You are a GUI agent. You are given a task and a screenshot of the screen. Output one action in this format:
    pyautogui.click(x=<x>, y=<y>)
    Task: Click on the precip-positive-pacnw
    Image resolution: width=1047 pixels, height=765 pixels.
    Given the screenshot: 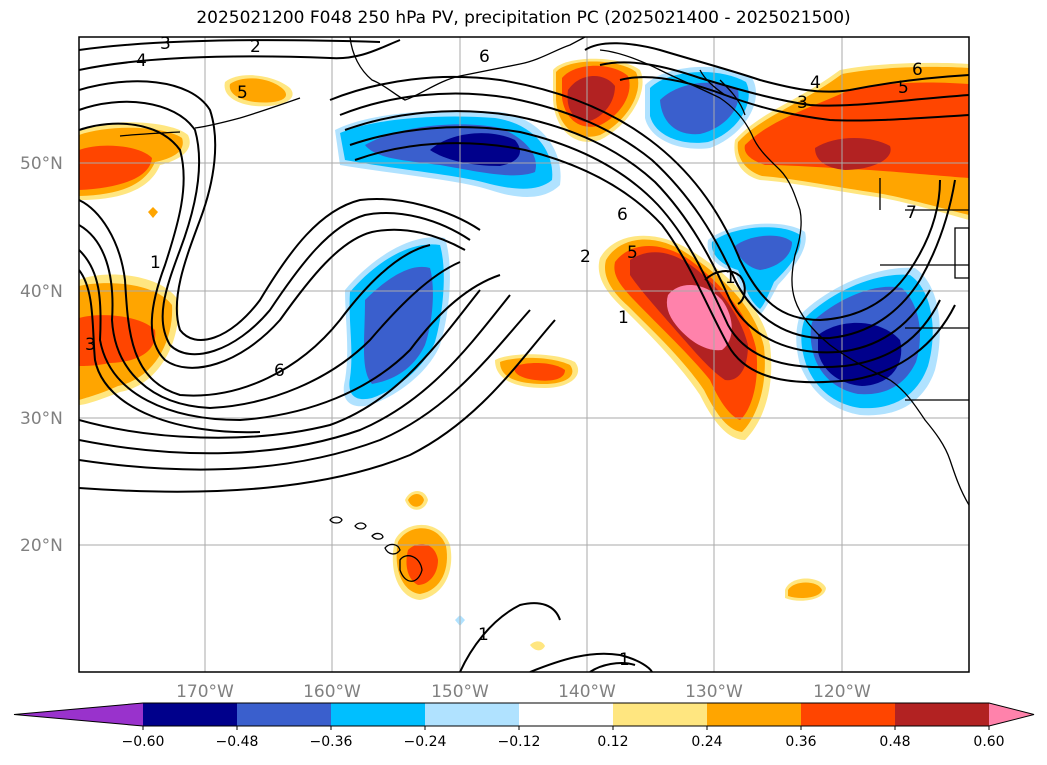 What is the action you would take?
    pyautogui.click(x=851, y=141)
    